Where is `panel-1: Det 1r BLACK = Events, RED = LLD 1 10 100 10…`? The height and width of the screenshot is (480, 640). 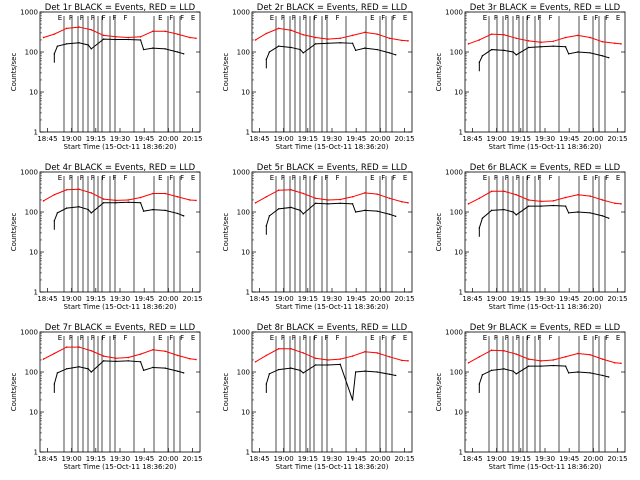
panel-1: Det 1r BLACK = Events, RED = LLD 1 10 100 10… is located at coordinates (106, 77).